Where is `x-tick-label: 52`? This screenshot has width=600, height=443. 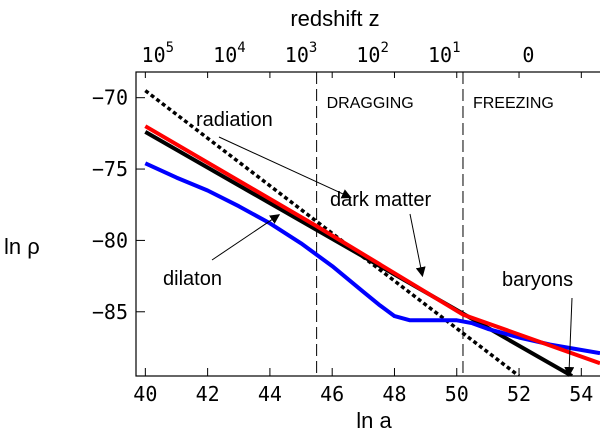 x-tick-label: 52 is located at coordinates (519, 394).